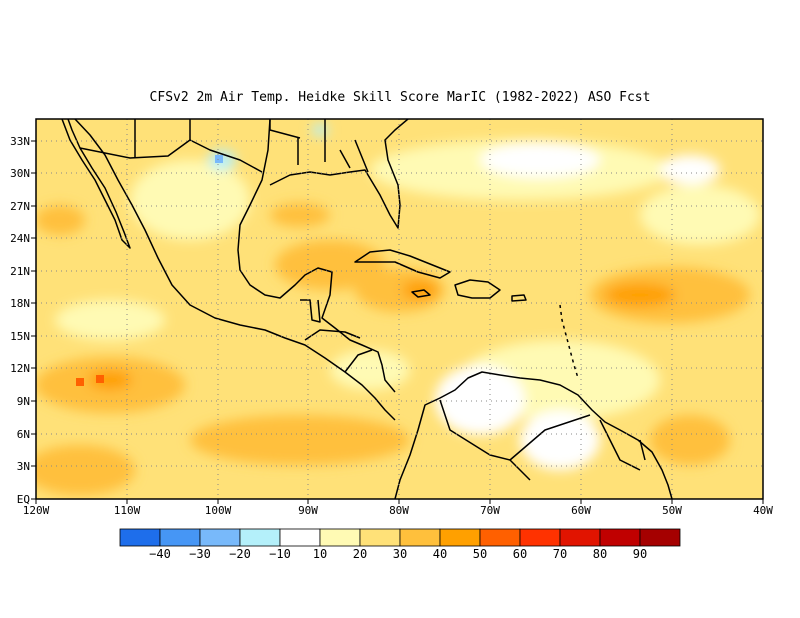  What do you see at coordinates (399, 501) in the screenshot?
I see `x-axis-ticks` at bounding box center [399, 501].